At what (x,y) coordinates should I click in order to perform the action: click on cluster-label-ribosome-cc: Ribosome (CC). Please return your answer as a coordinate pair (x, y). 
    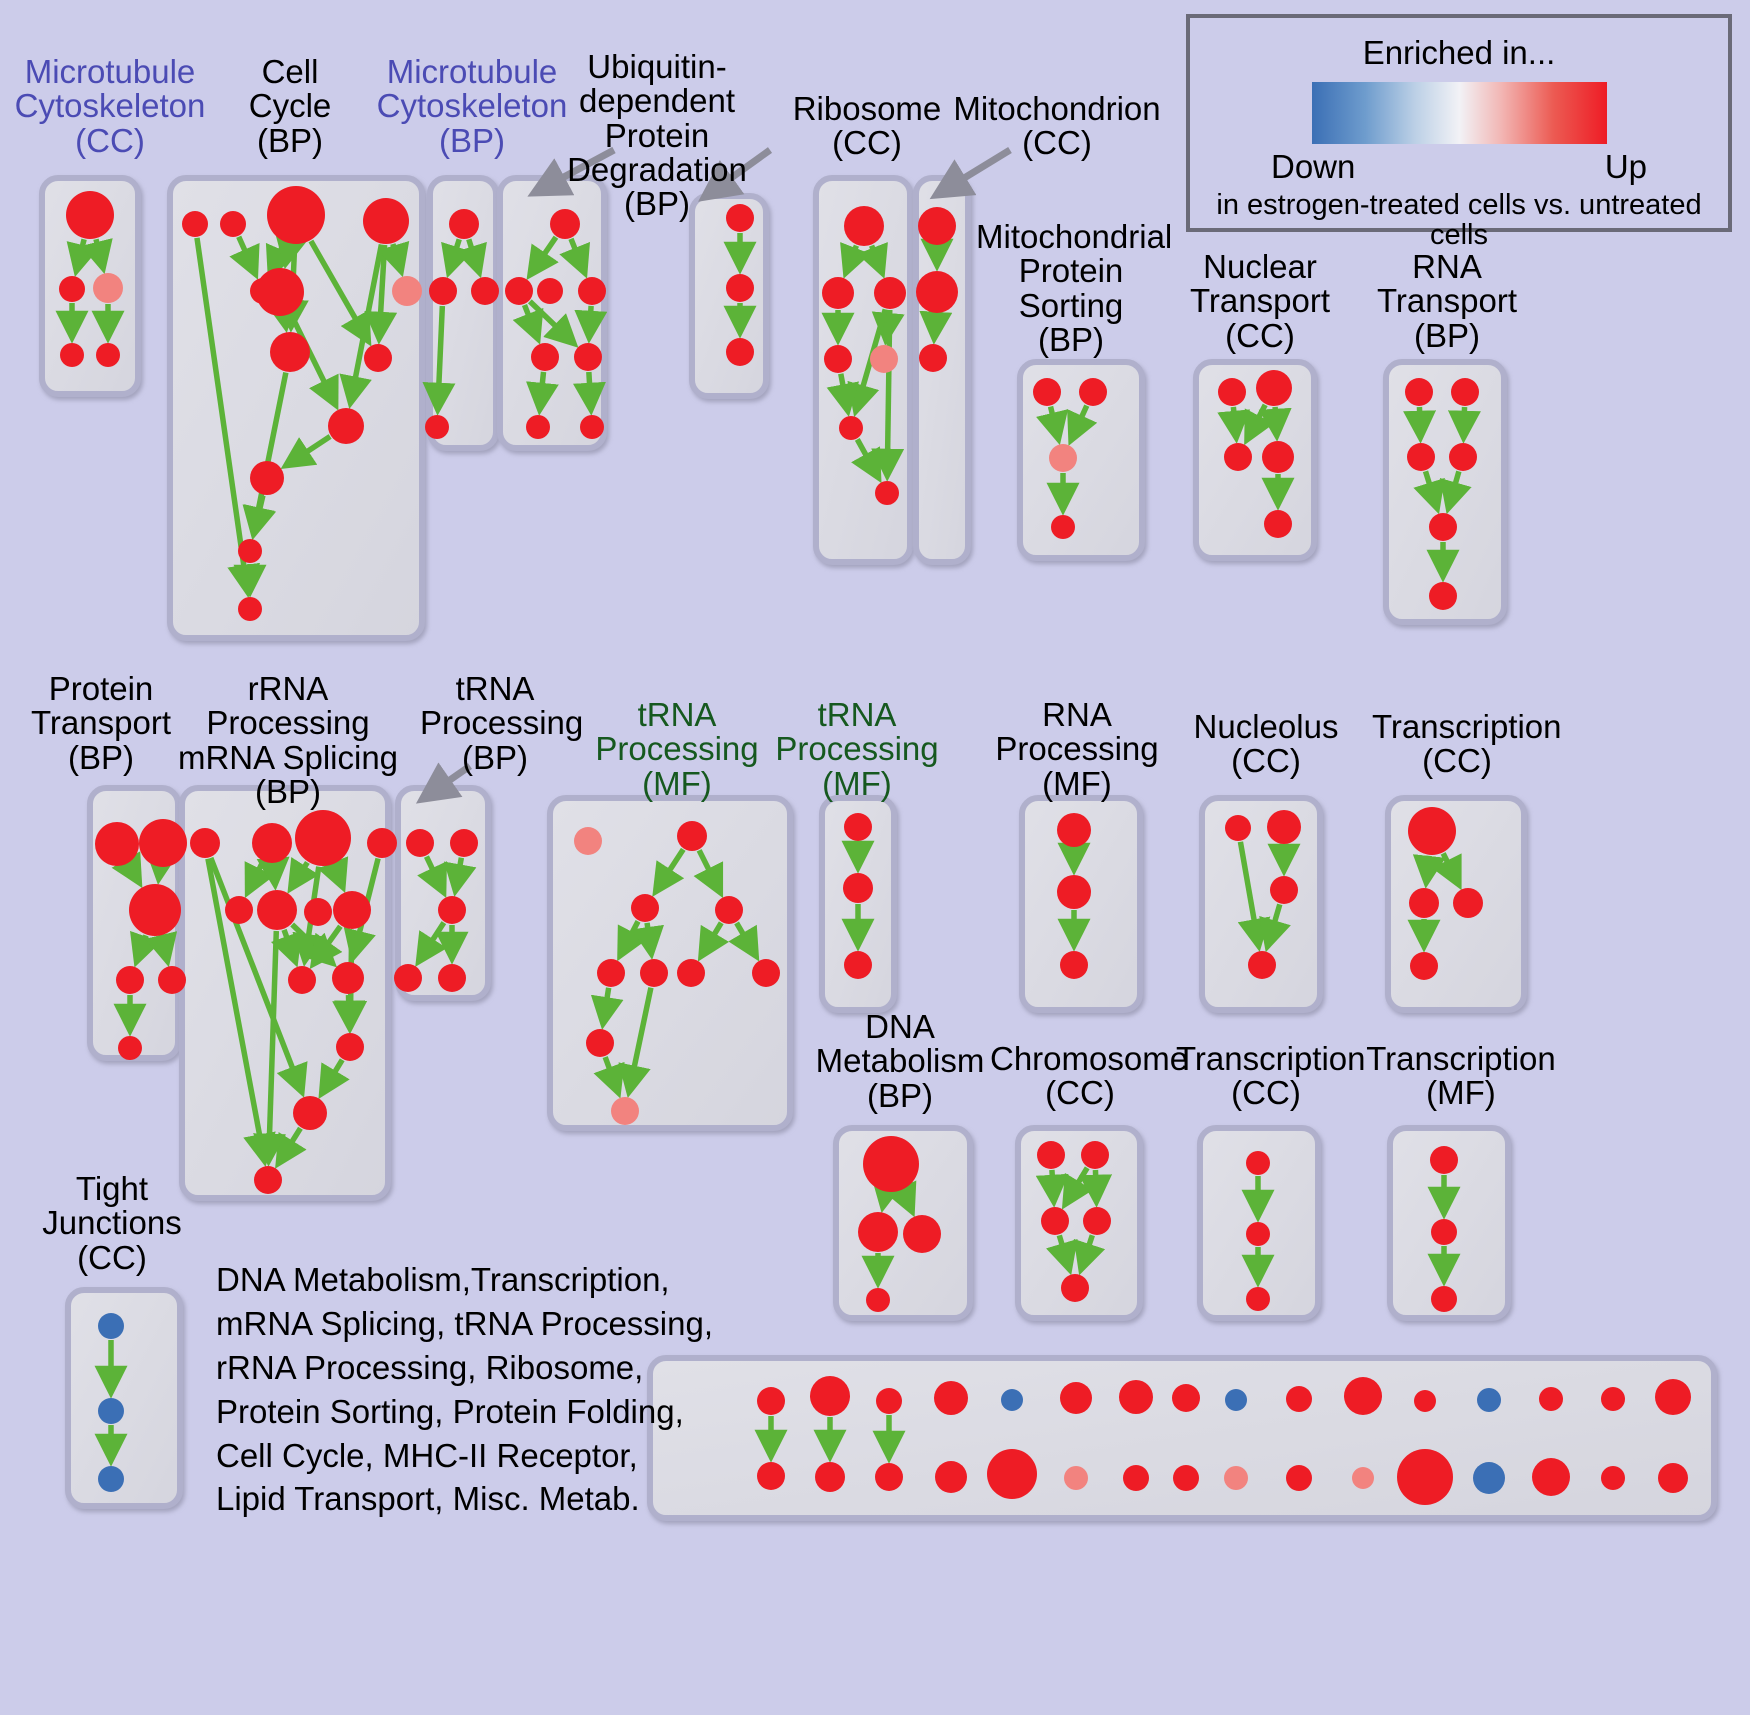
    Looking at the image, I should click on (867, 126).